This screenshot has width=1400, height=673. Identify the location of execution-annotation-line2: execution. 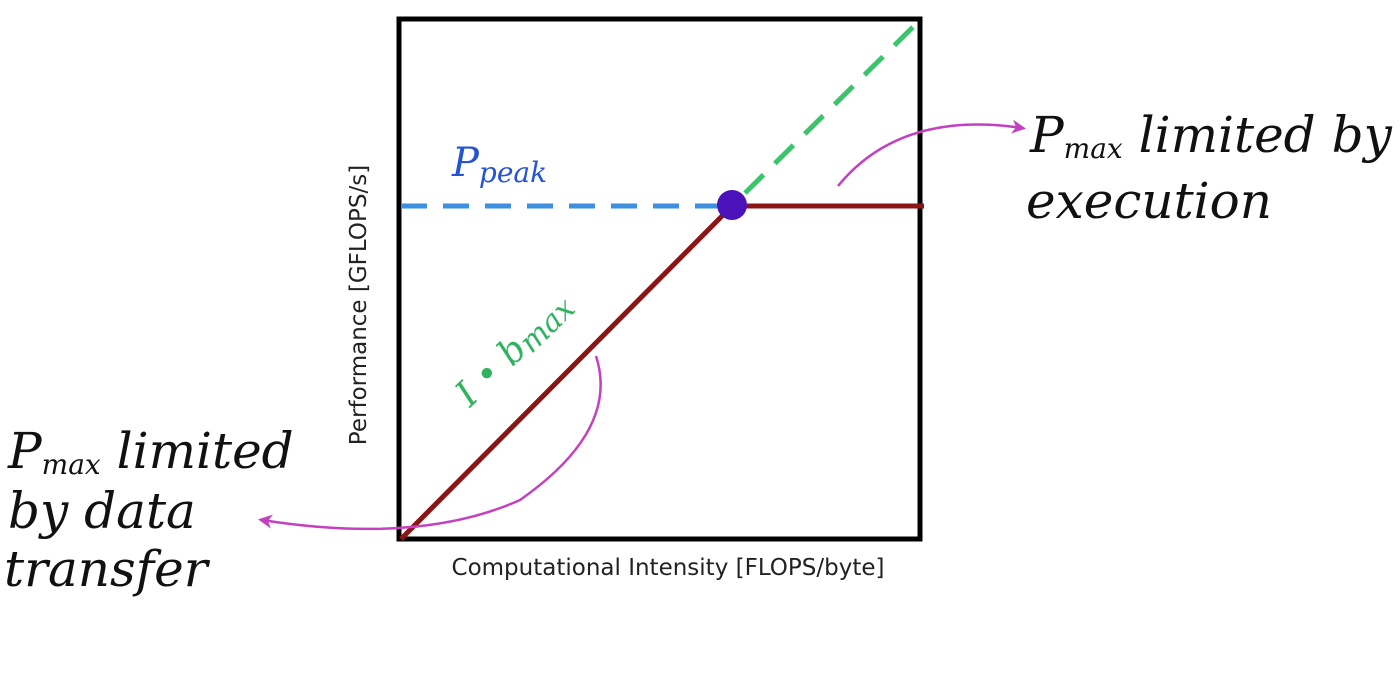
(1149, 201).